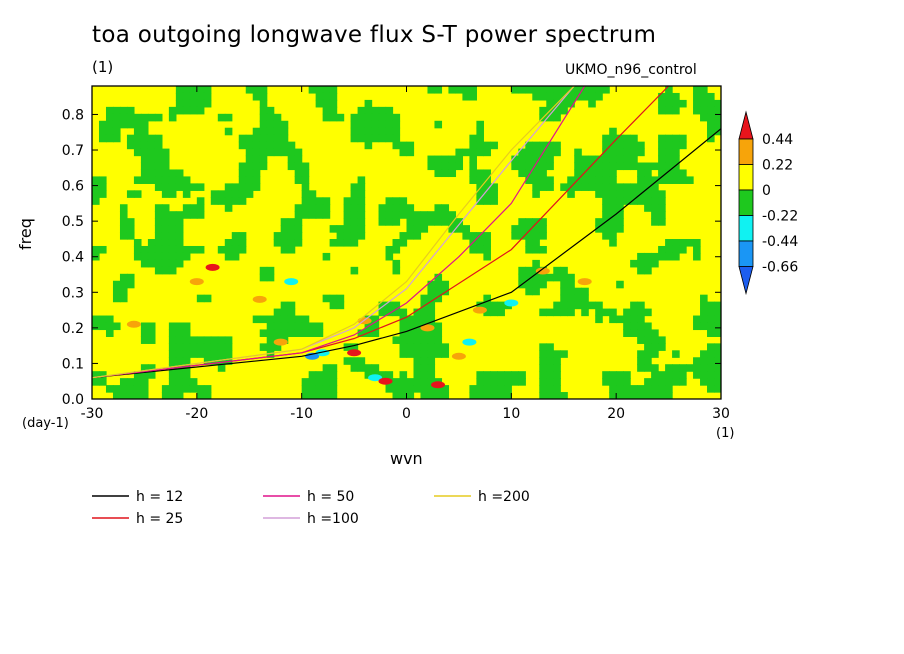 Image resolution: width=904 pixels, height=654 pixels. What do you see at coordinates (406, 414) in the screenshot?
I see `x-tick-label: 0` at bounding box center [406, 414].